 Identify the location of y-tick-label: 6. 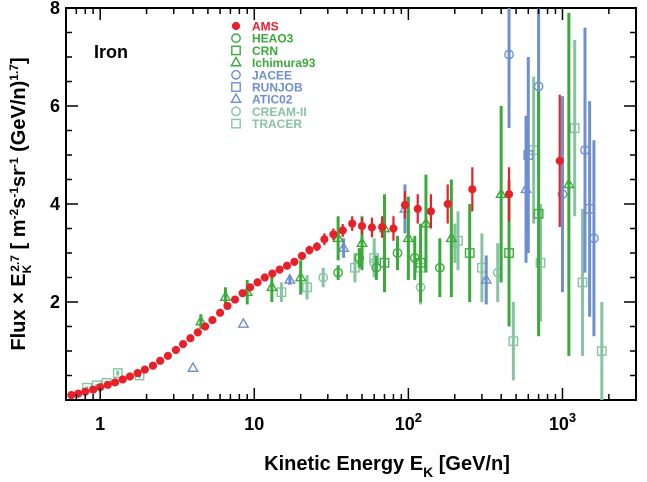
(55, 106).